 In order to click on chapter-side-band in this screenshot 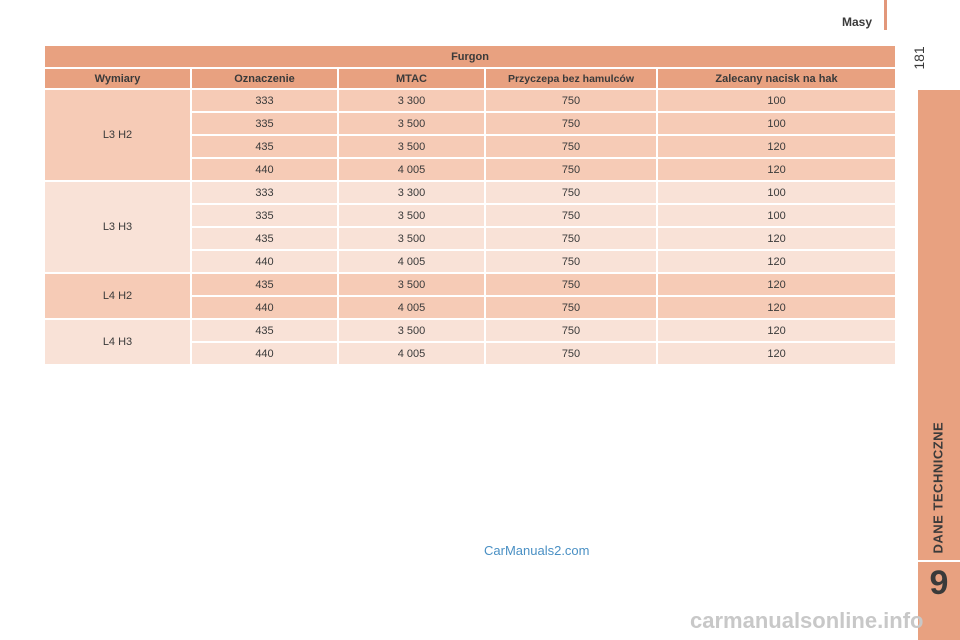, I will do `click(939, 365)`.